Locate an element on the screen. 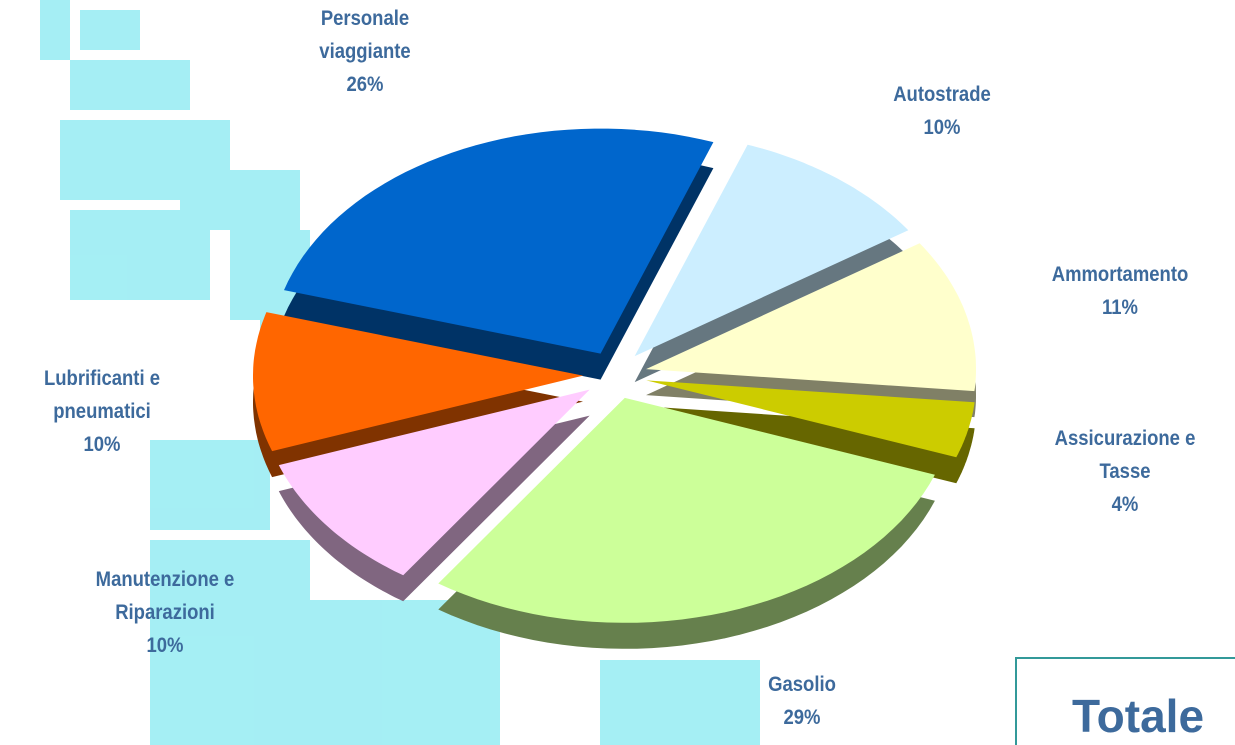 This screenshot has width=1235, height=745. slice-label: Gasolio 29% is located at coordinates (802, 701).